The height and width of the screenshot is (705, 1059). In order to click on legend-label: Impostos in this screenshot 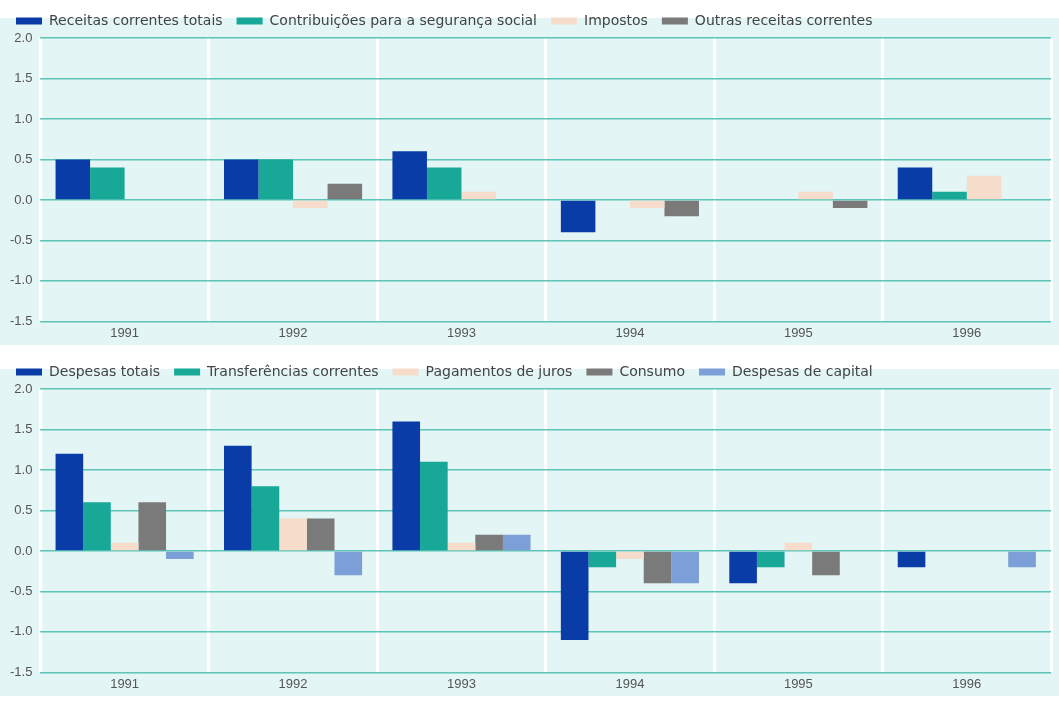, I will do `click(616, 19)`.